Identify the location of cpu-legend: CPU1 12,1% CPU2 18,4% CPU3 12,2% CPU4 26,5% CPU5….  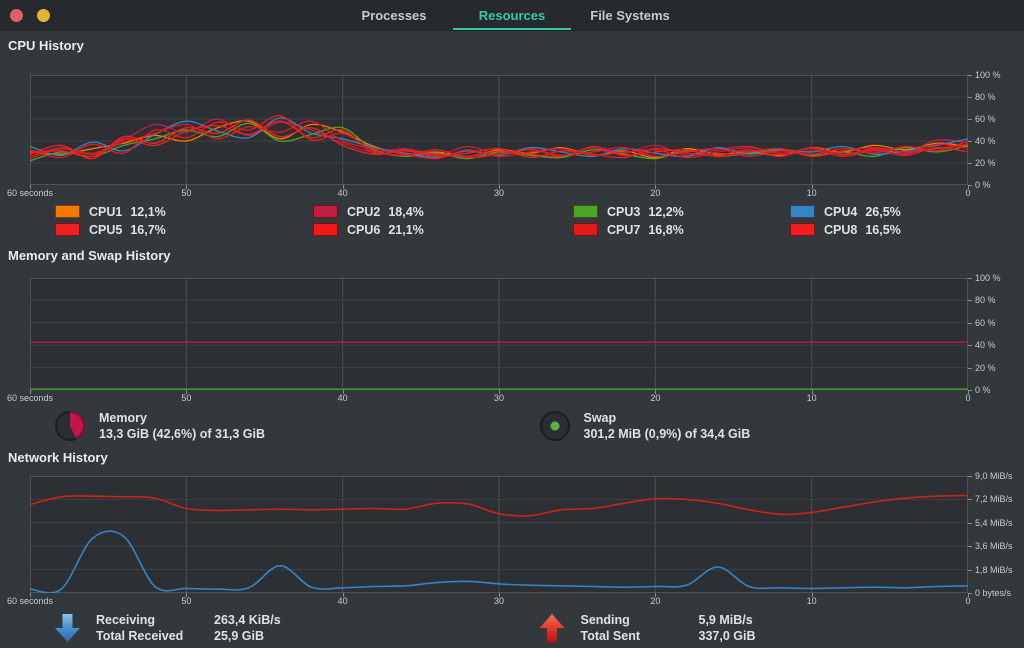
(539, 220).